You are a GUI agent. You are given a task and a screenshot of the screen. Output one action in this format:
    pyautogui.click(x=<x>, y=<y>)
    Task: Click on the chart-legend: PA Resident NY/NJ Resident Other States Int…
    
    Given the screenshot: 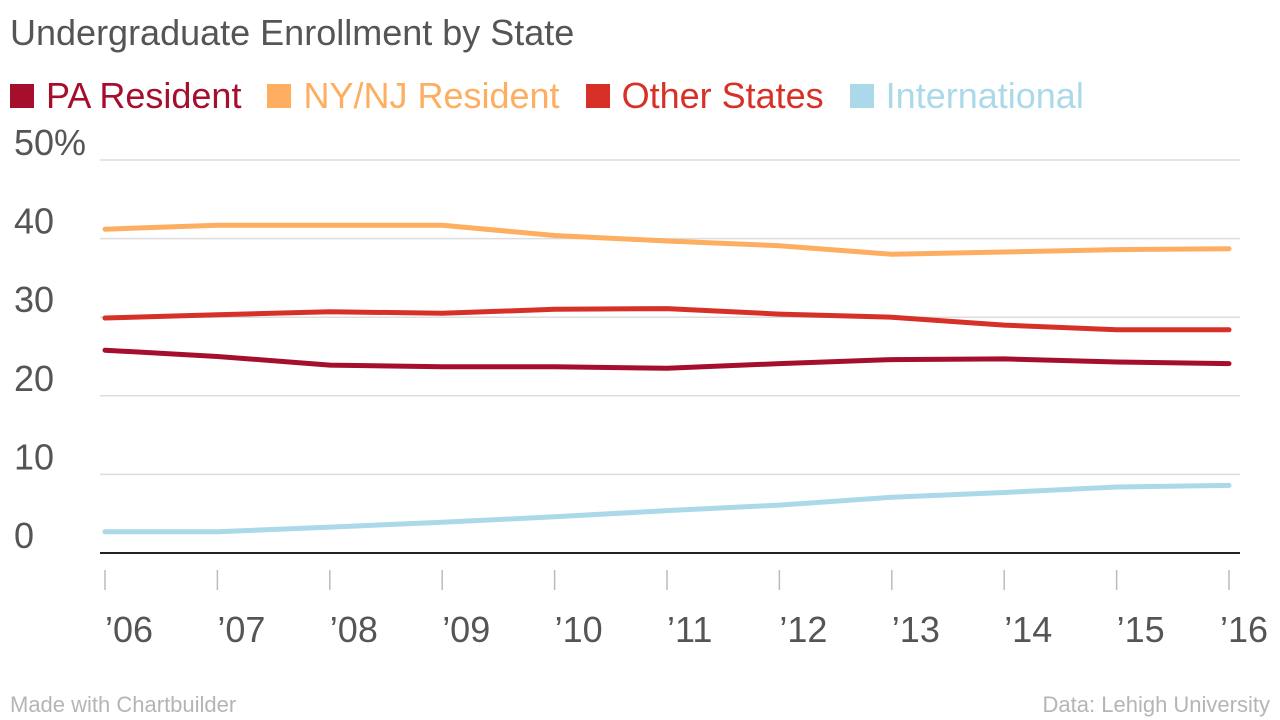 What is the action you would take?
    pyautogui.click(x=560, y=96)
    